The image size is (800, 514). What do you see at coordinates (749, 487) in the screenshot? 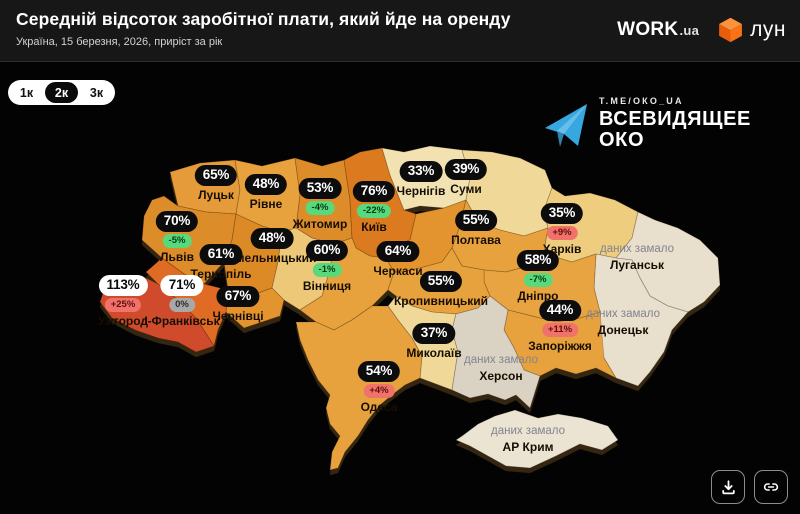
I see `map-action-buttons` at bounding box center [749, 487].